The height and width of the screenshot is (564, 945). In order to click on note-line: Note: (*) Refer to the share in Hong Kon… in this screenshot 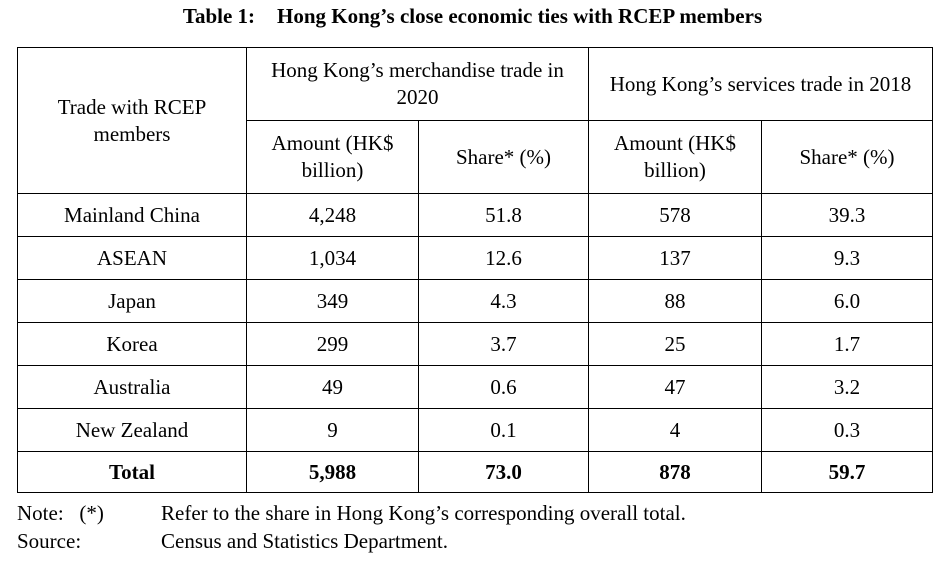, I will do `click(351, 513)`.